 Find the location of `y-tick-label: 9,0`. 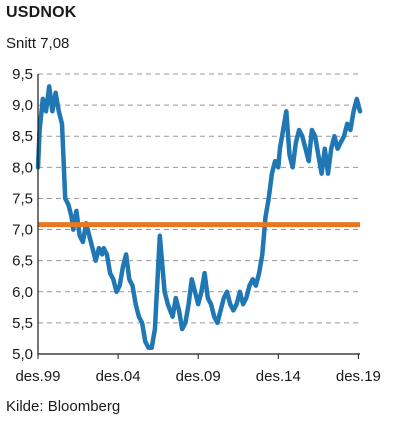

y-tick-label: 9,0 is located at coordinates (22, 105).